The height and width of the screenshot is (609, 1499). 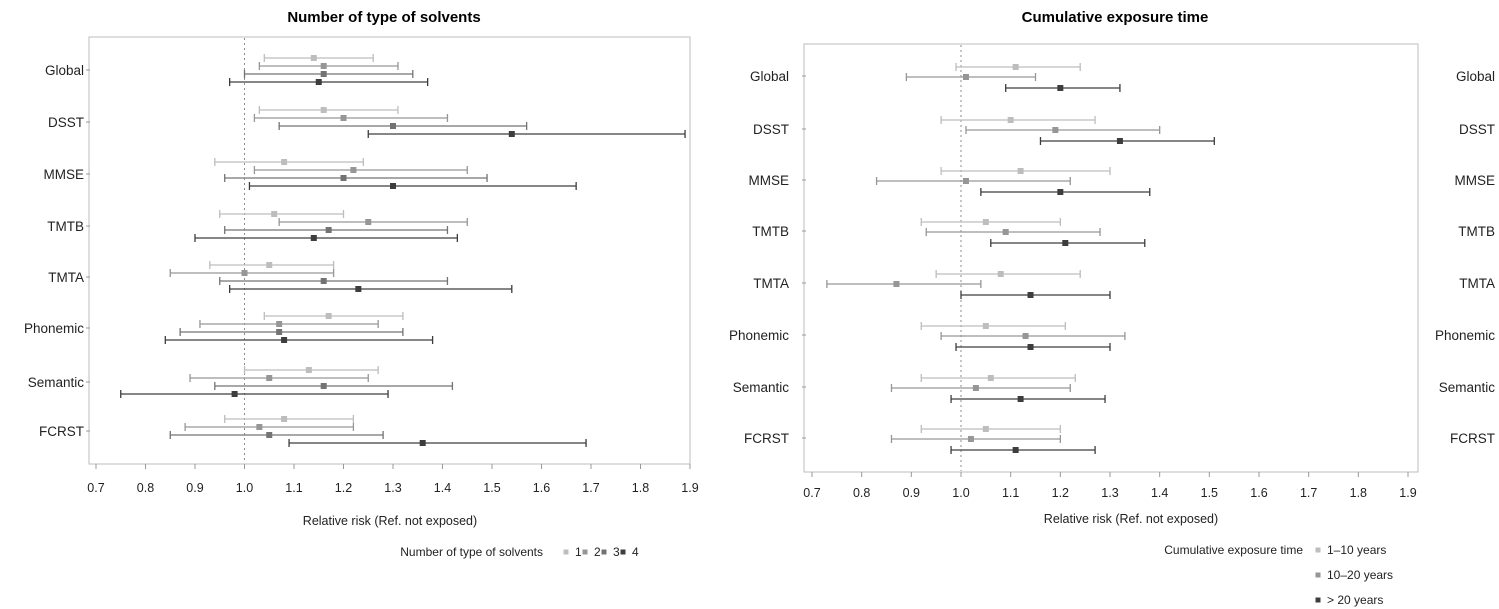 I want to click on category-label-right-semantic: Semantic, so click(x=1467, y=387).